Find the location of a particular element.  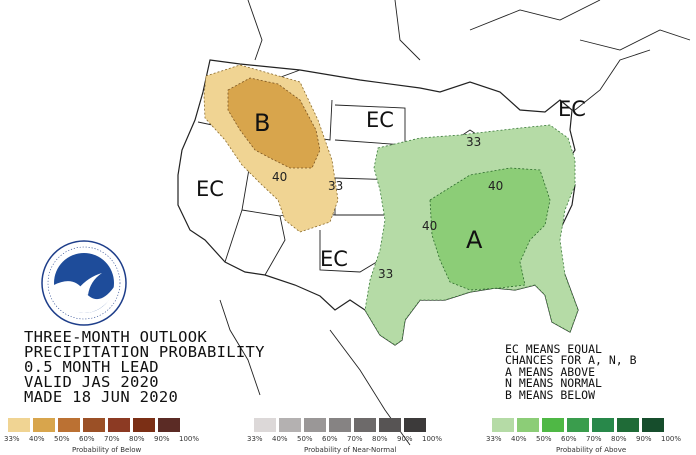

contour-label-above-40-east: 40 is located at coordinates (495, 186).